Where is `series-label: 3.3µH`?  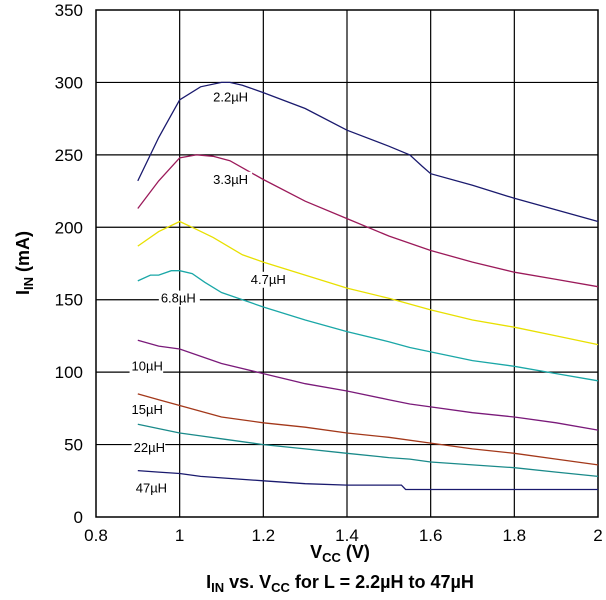
series-label: 3.3µH is located at coordinates (230, 179).